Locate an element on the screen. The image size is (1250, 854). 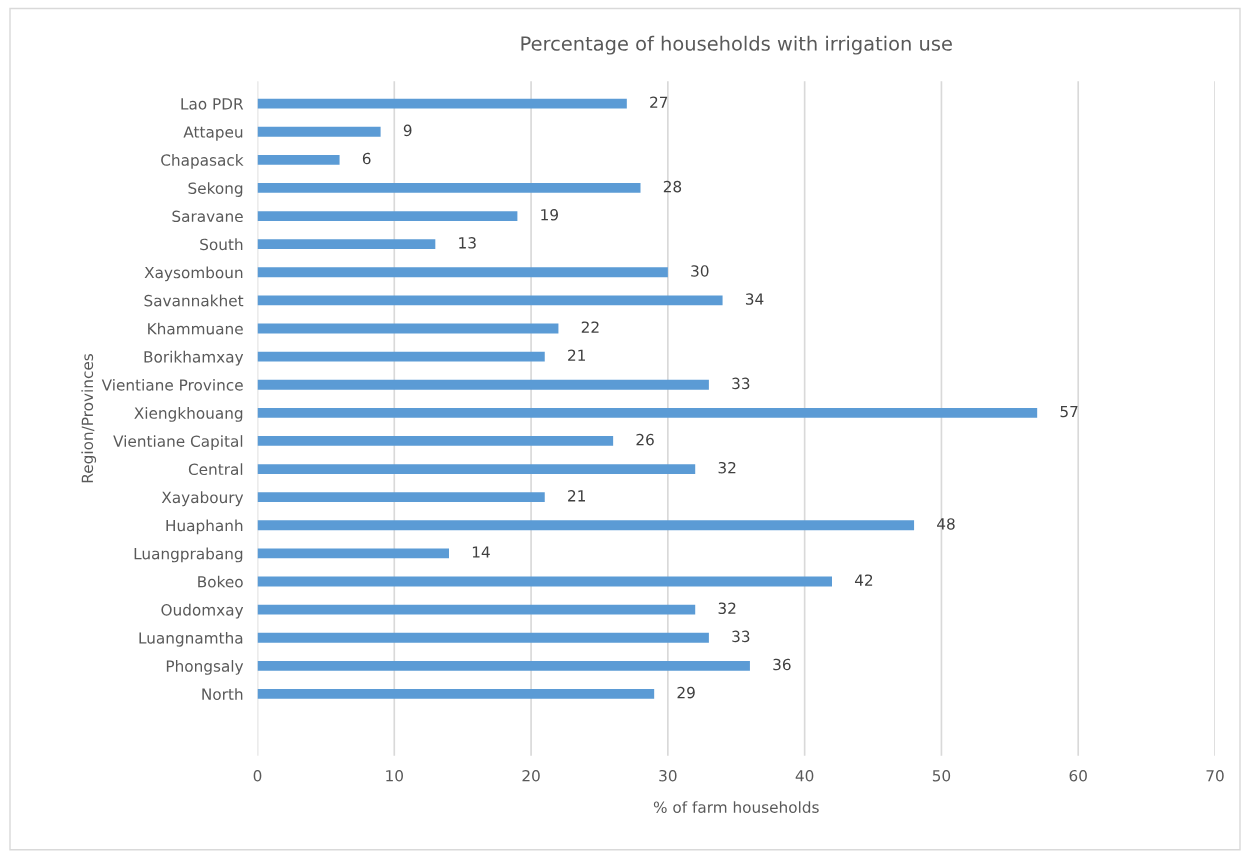
y-tick-label: Vientiane Capital is located at coordinates (178, 442).